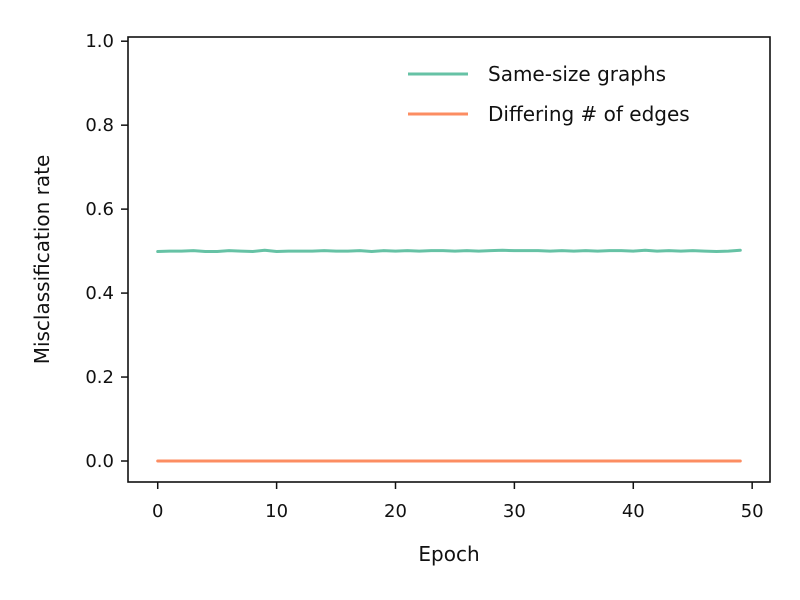  What do you see at coordinates (99, 209) in the screenshot?
I see `y-tick-label: 0.6` at bounding box center [99, 209].